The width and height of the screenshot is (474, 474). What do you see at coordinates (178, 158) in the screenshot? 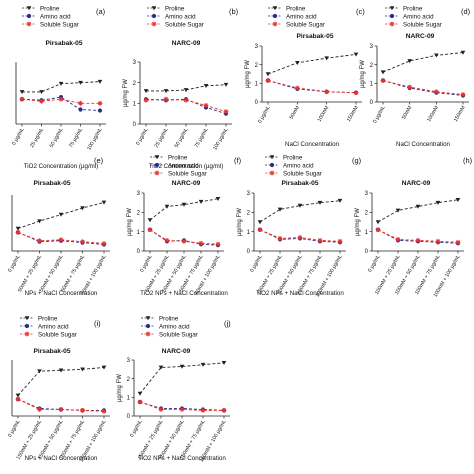
I see `legend-label-proline: Proline` at bounding box center [178, 158].